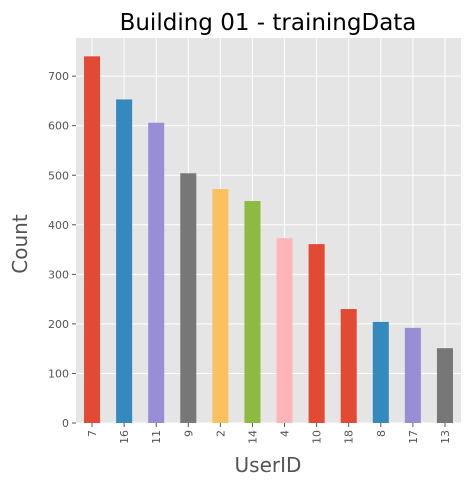 The width and height of the screenshot is (475, 488). I want to click on x-tick-label: 4, so click(285, 433).